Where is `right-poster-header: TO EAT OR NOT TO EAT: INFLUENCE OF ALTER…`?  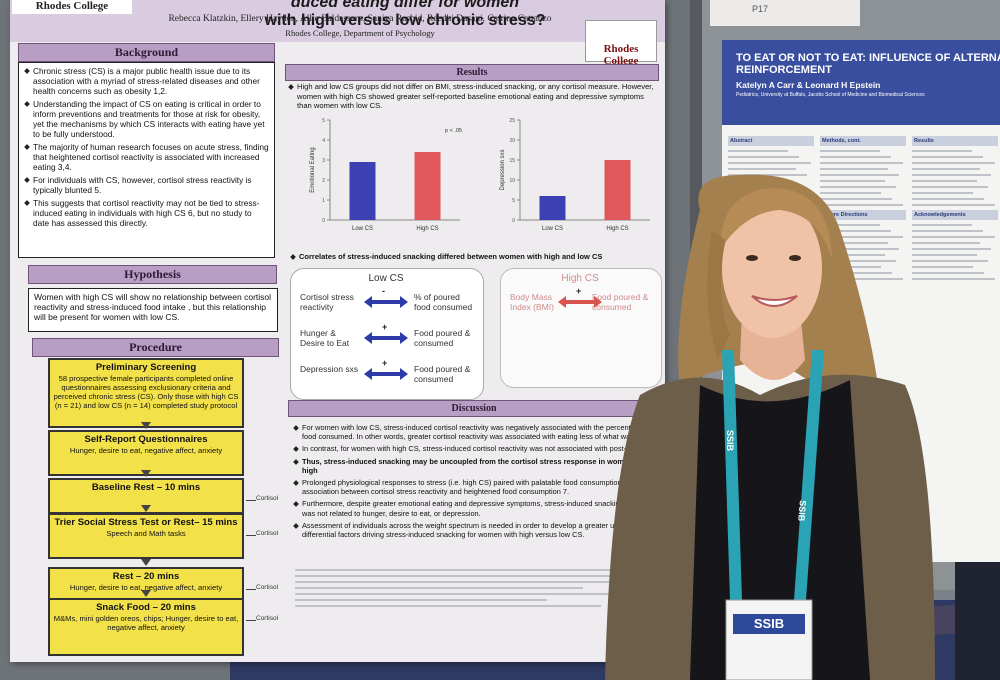
right-poster-header: TO EAT OR NOT TO EAT: INFLUENCE OF ALTER… is located at coordinates (861, 82).